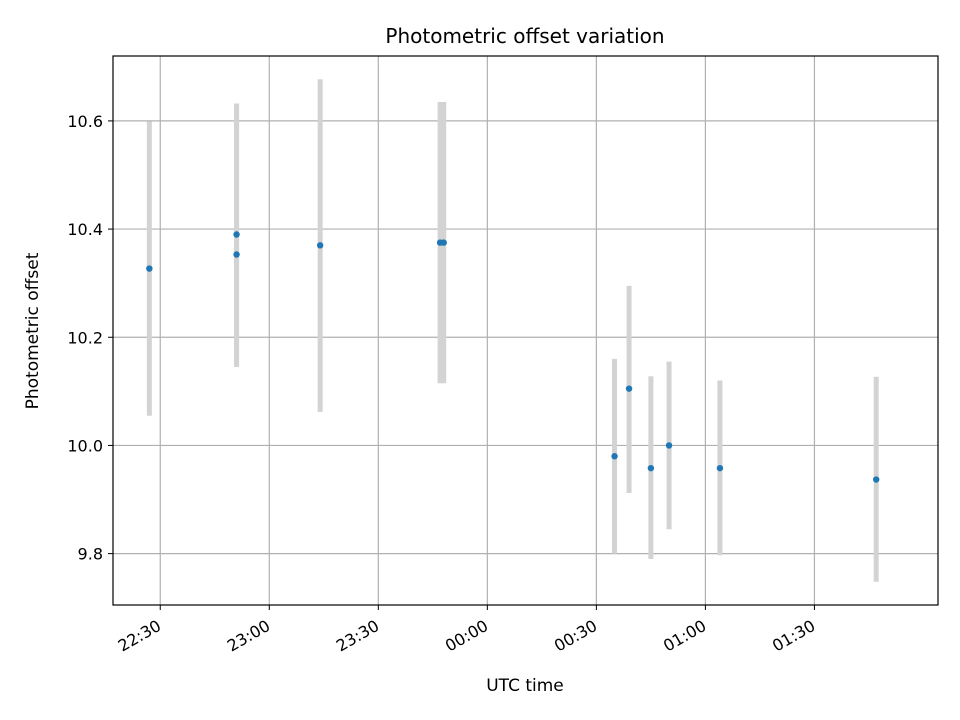  I want to click on y-tick-label: 10.6, so click(85, 121).